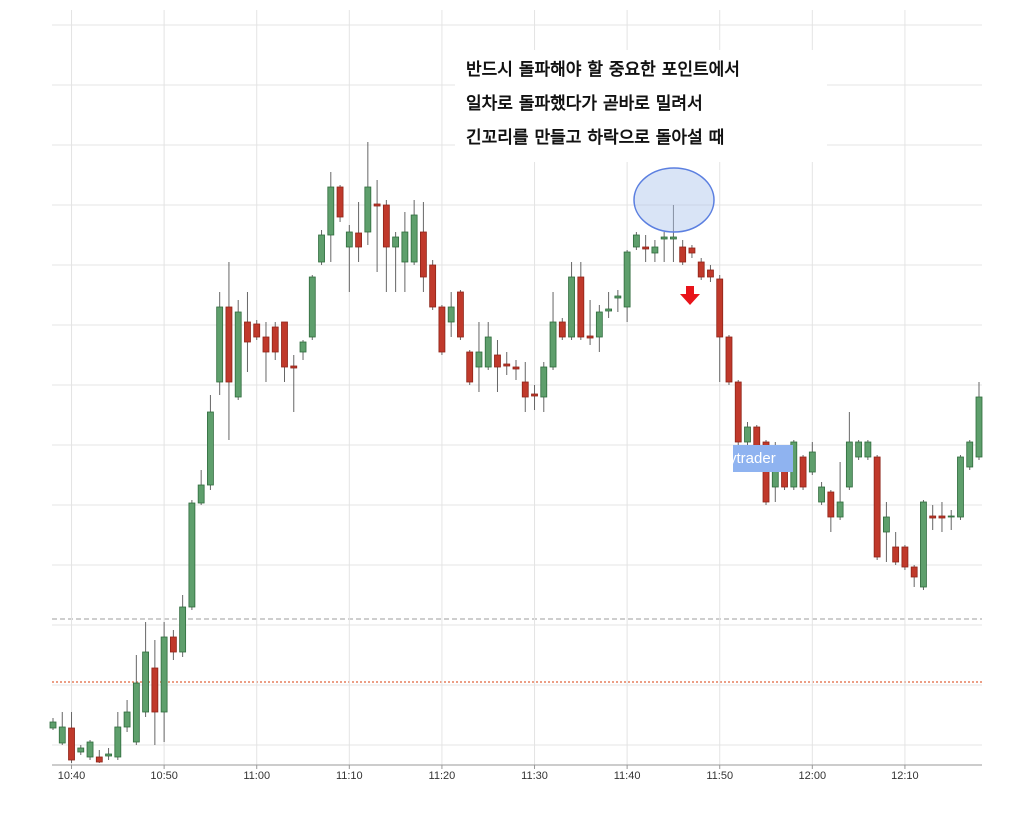  I want to click on x-tick-label: 10:50, so click(164, 776).